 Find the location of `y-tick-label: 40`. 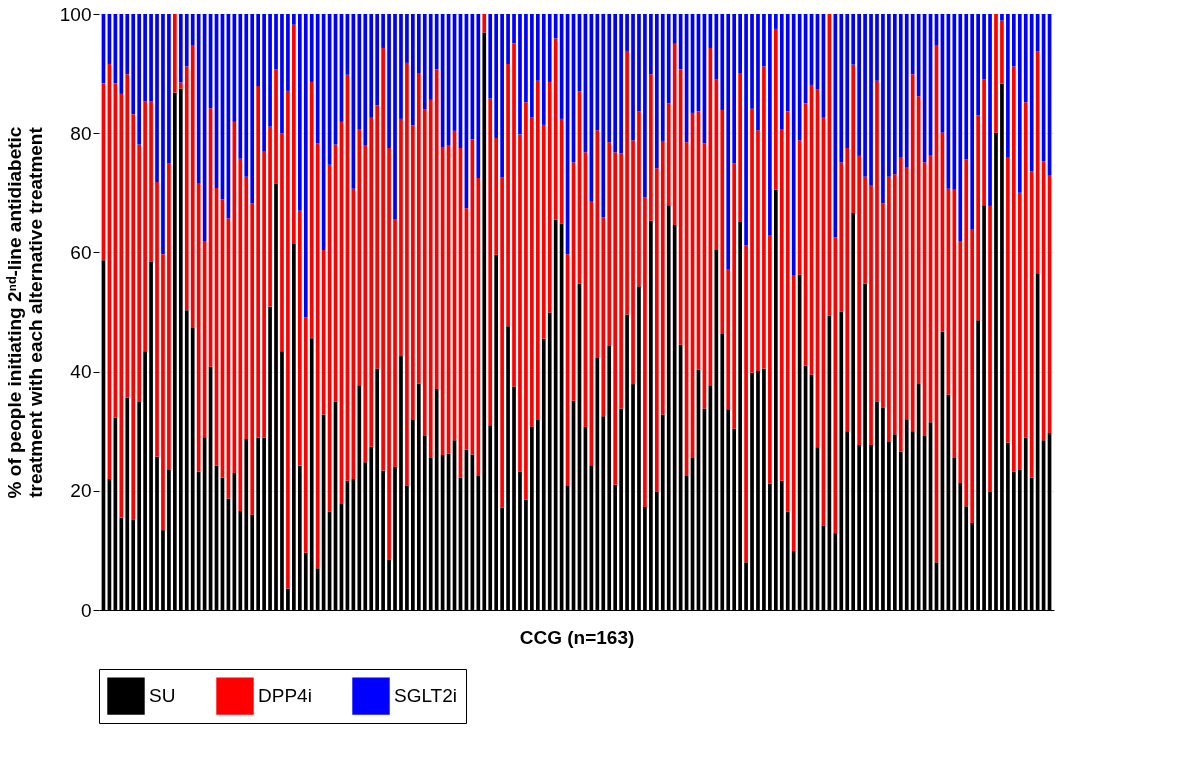

y-tick-label: 40 is located at coordinates (81, 372).